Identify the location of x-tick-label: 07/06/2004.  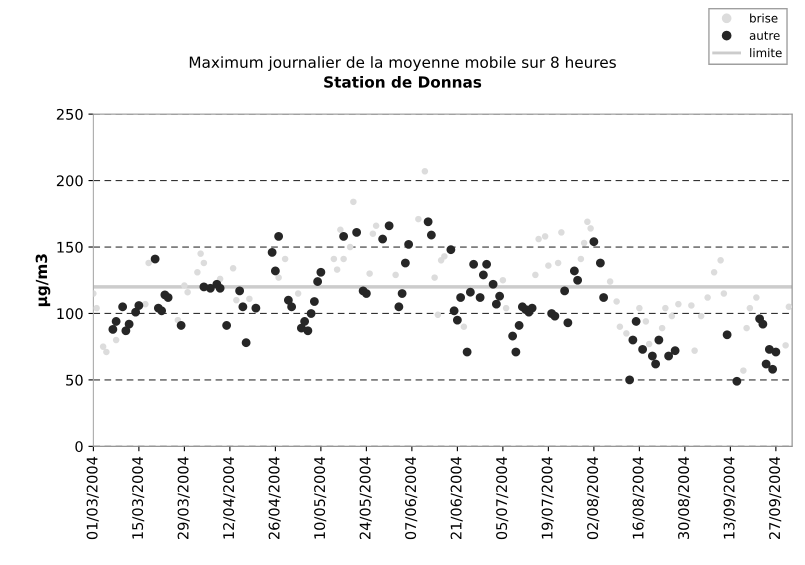
(411, 498).